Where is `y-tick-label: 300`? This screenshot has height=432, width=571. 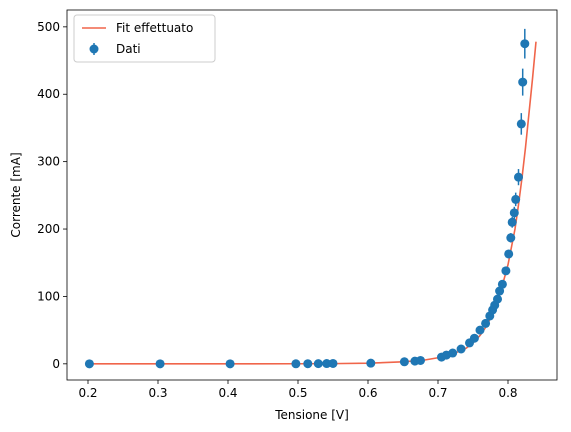
y-tick-label: 300 is located at coordinates (48, 162).